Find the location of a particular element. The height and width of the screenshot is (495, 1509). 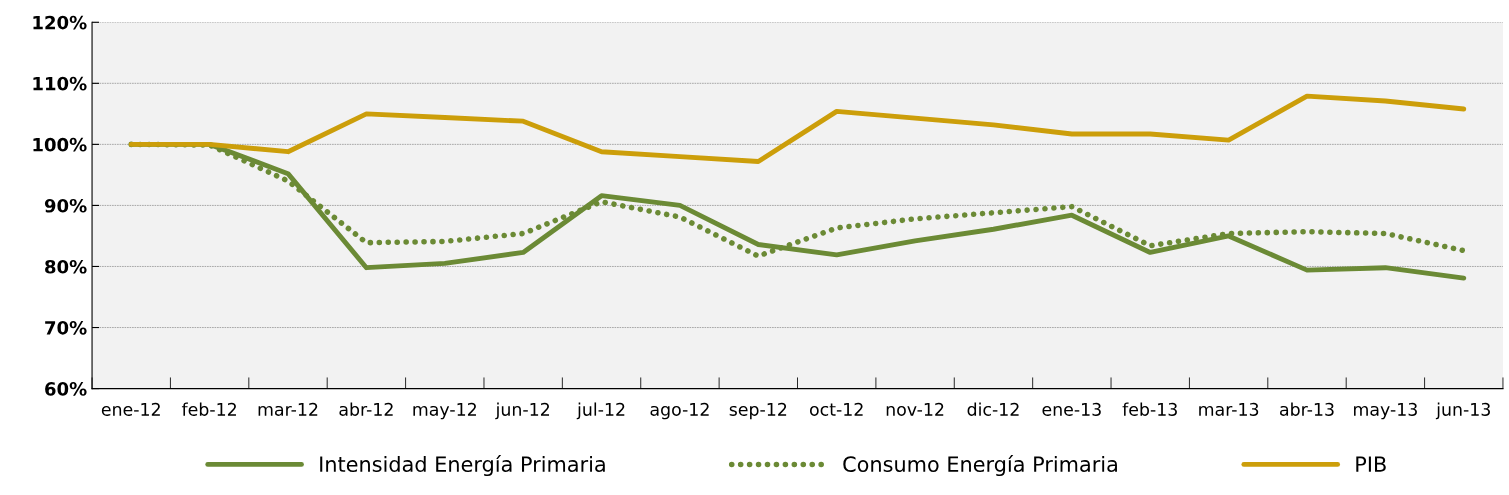

x-tick-label: mar-13 is located at coordinates (1229, 409).